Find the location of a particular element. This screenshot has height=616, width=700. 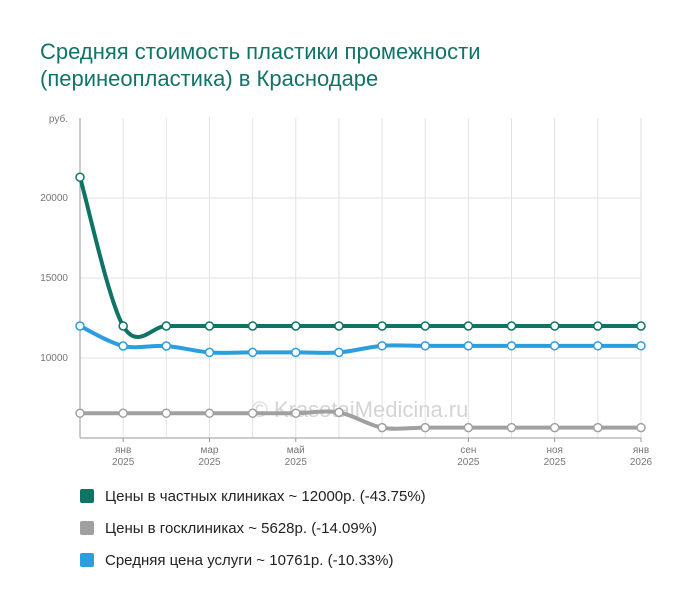

x-tick-month: сен is located at coordinates (468, 450).